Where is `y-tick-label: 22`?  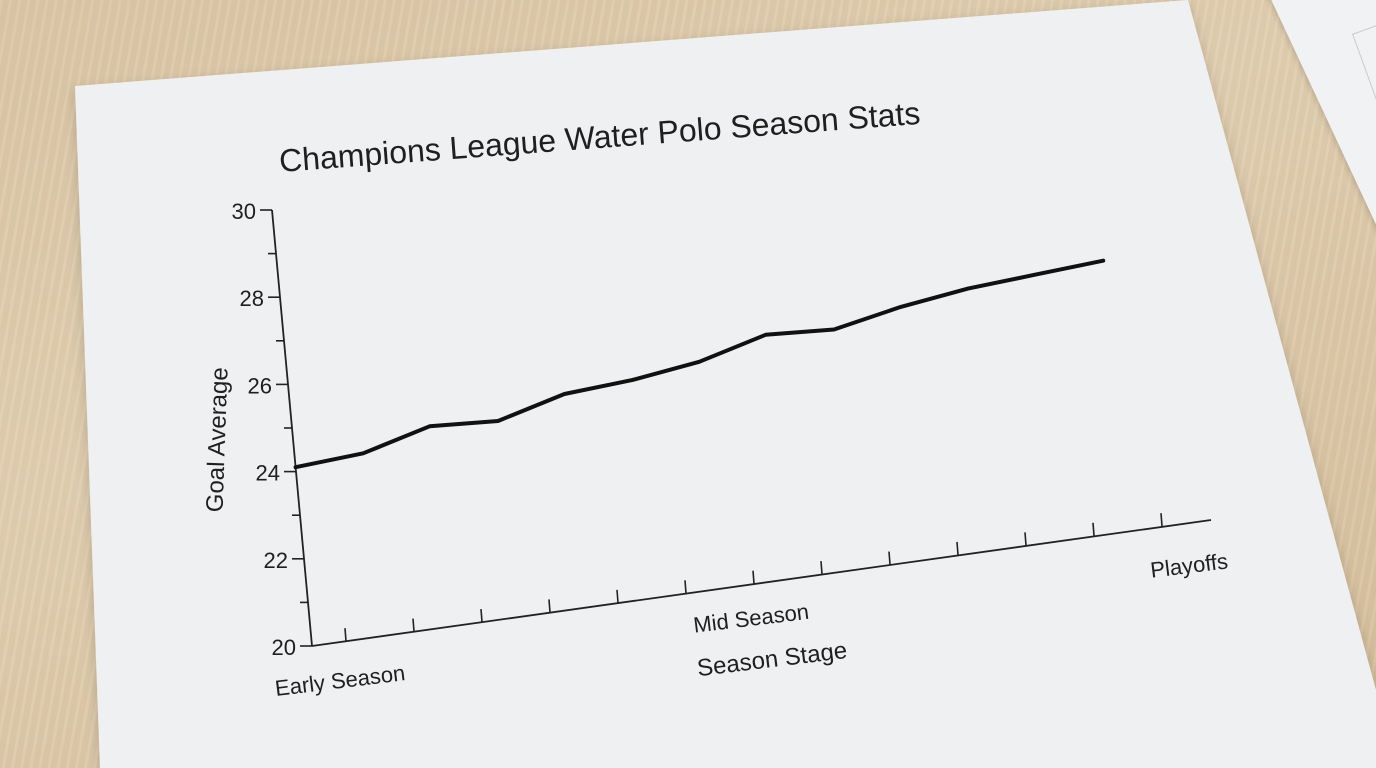 y-tick-label: 22 is located at coordinates (276, 560).